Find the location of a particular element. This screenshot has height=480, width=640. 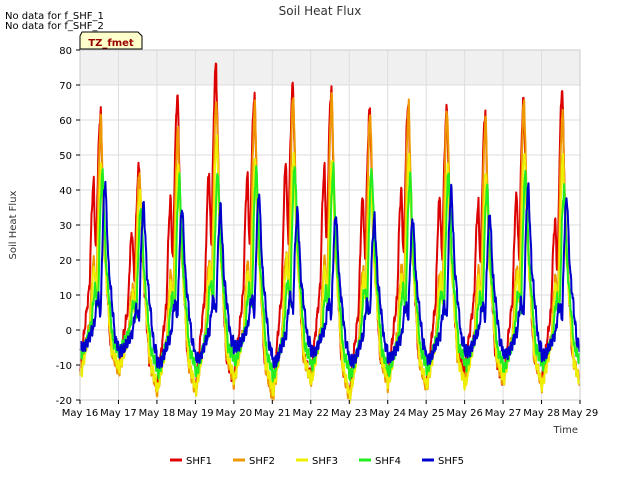

legend-label-shf5: SHF5 is located at coordinates (451, 461).